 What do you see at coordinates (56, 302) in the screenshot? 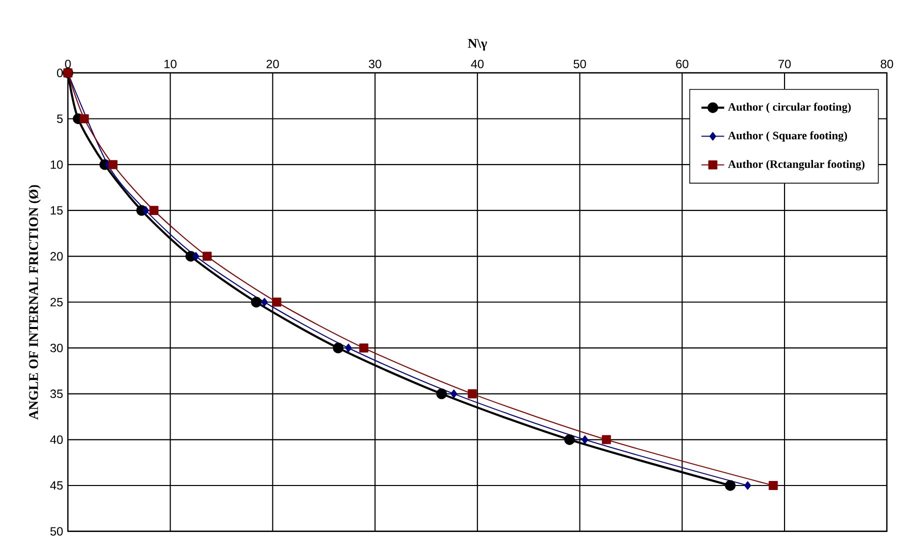
I see `y-tick-label: 25` at bounding box center [56, 302].